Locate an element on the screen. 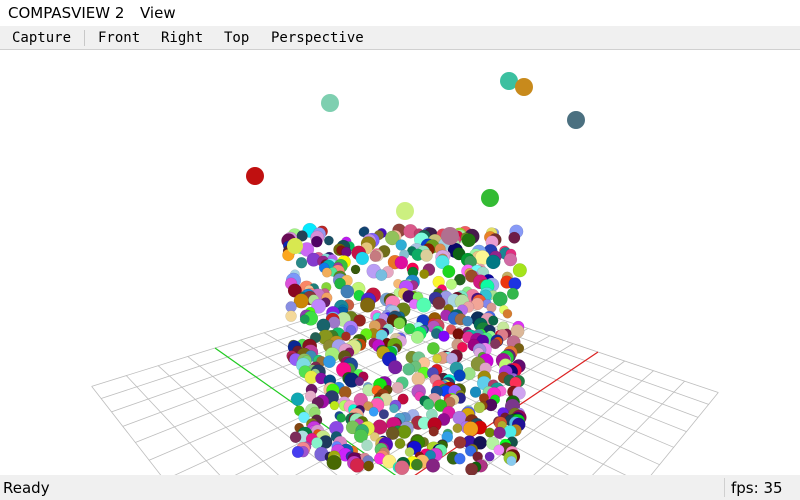 The width and height of the screenshot is (800, 500). toolbar: Capture Front Right Top Perspective is located at coordinates (400, 38).